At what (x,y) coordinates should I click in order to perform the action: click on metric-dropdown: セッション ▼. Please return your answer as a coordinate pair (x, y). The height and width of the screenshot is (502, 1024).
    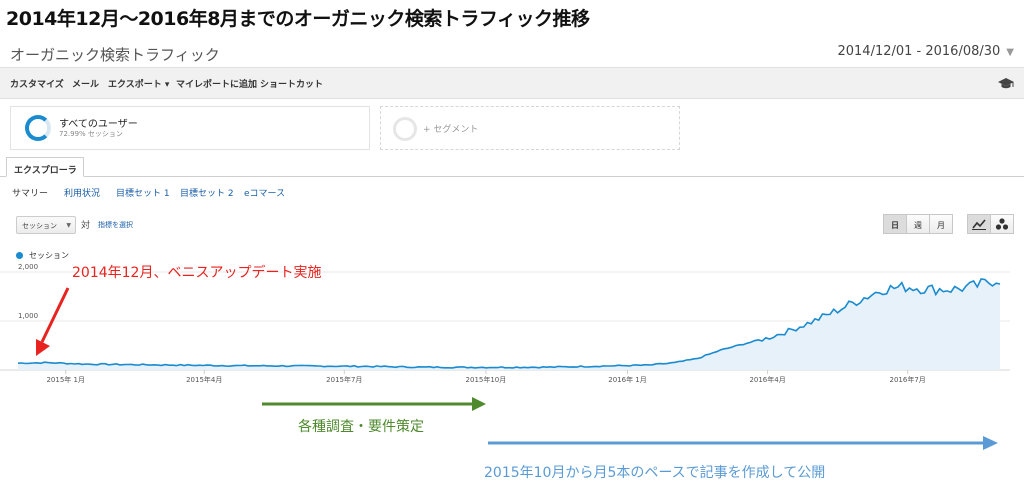
    Looking at the image, I should click on (46, 225).